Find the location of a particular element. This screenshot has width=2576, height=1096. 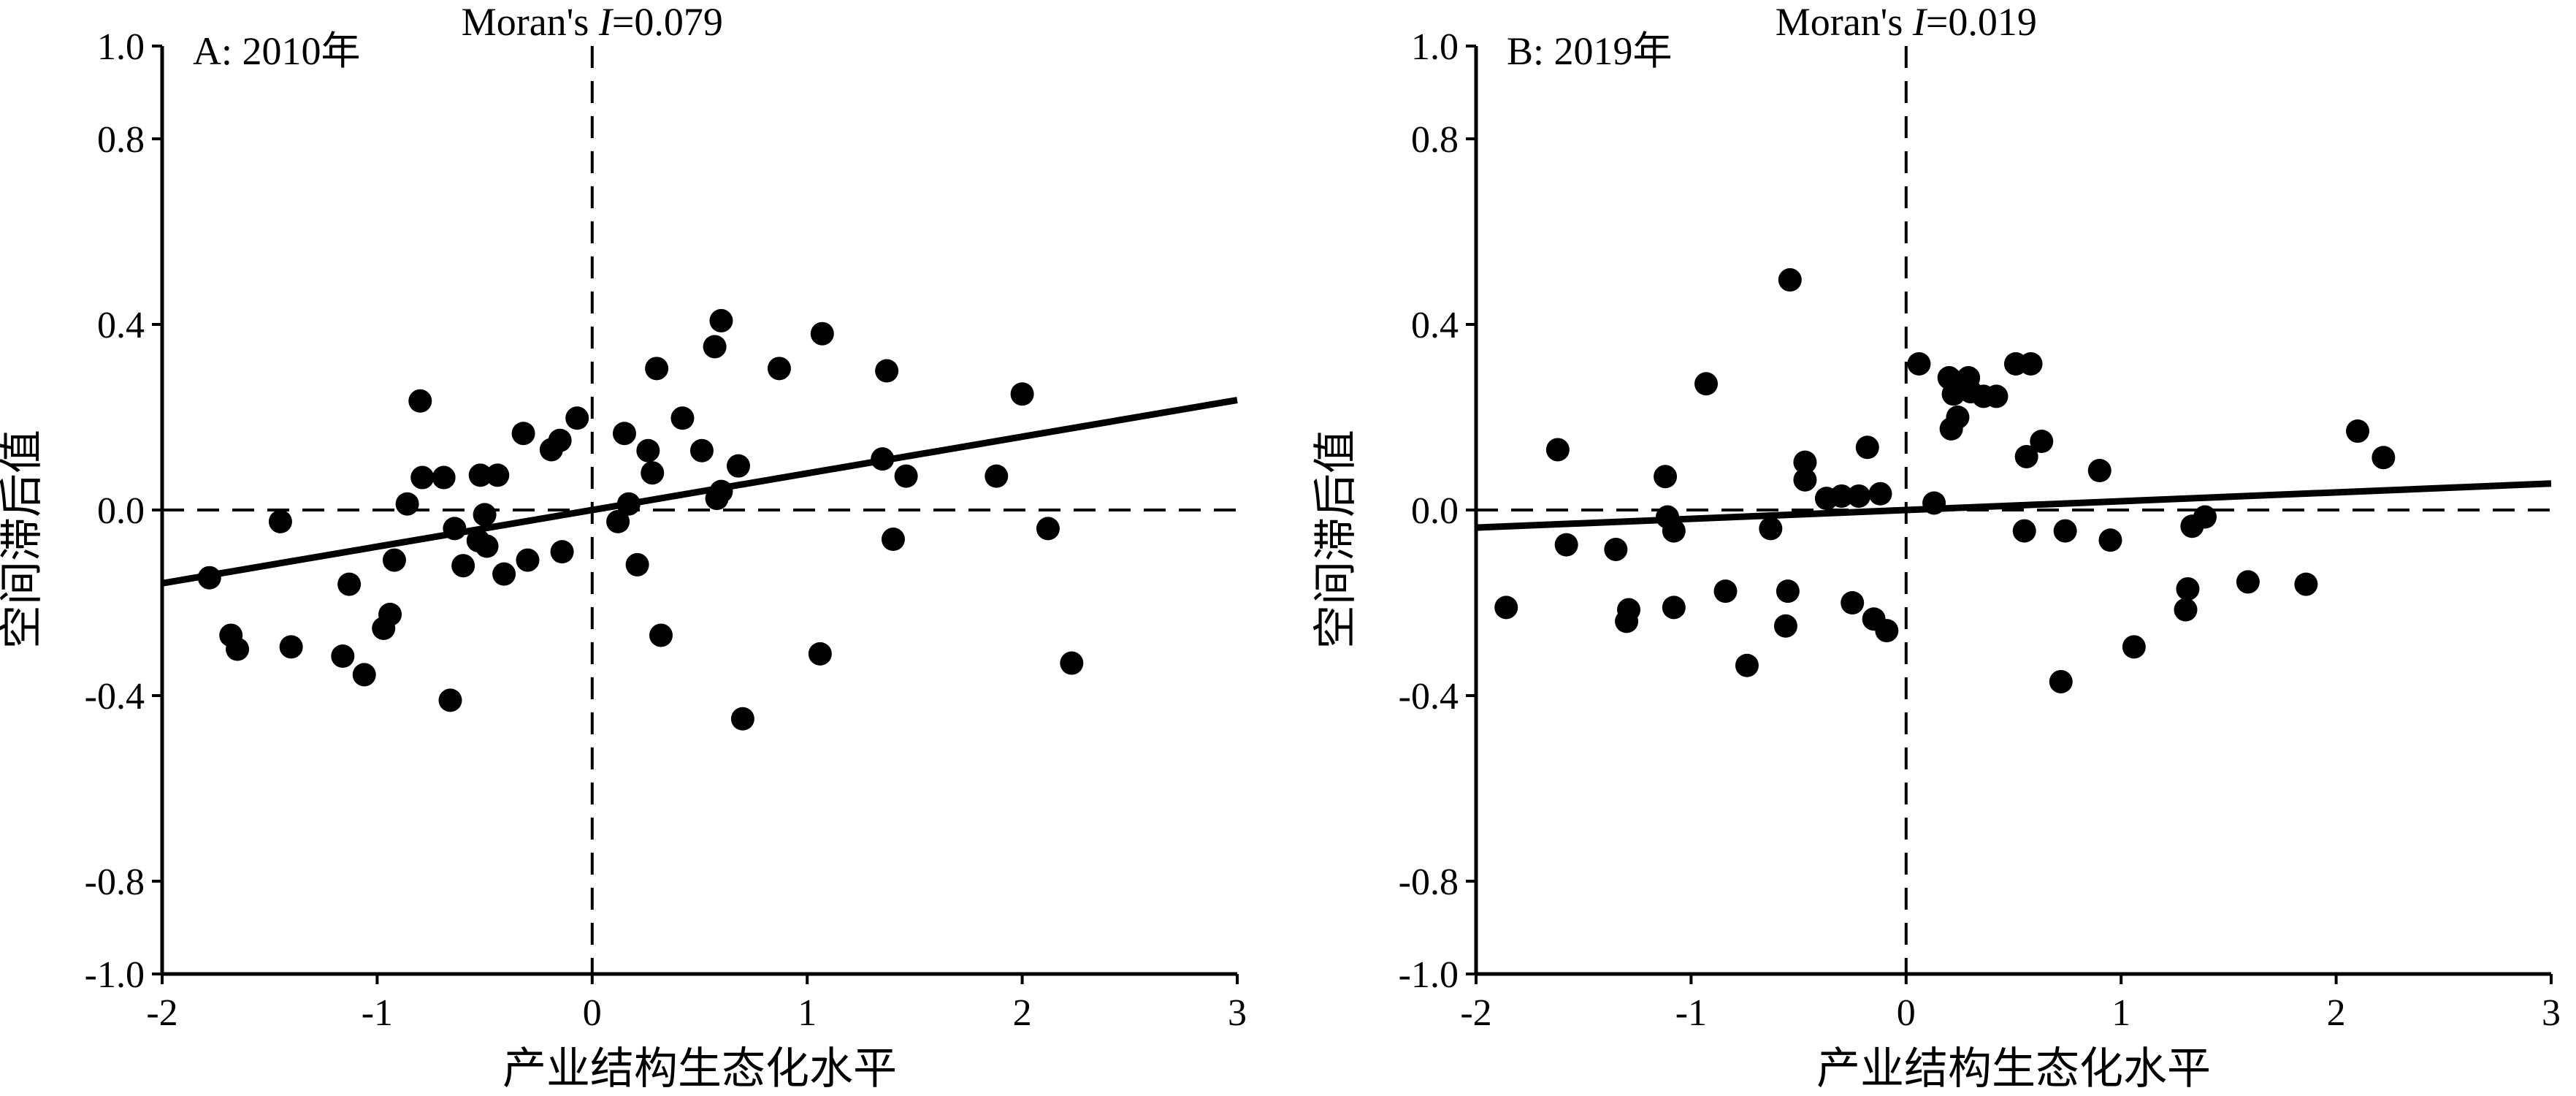

x-tick-label: -1 is located at coordinates (377, 1013).